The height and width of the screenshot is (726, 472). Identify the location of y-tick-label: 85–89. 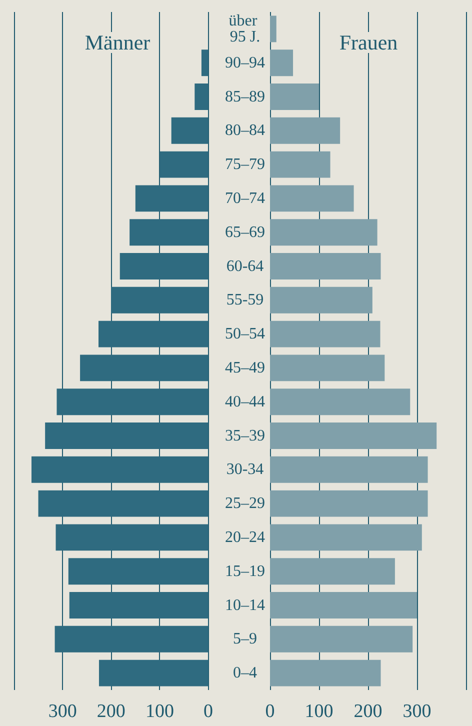
(245, 97).